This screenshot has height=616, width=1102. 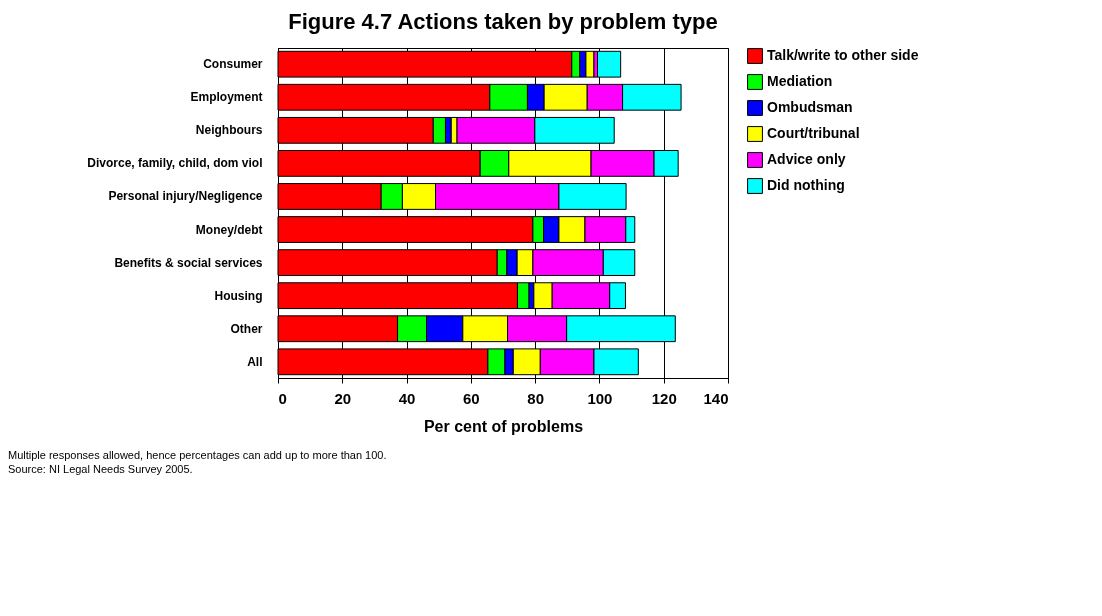 What do you see at coordinates (535, 398) in the screenshot?
I see `x-tick-label: 80` at bounding box center [535, 398].